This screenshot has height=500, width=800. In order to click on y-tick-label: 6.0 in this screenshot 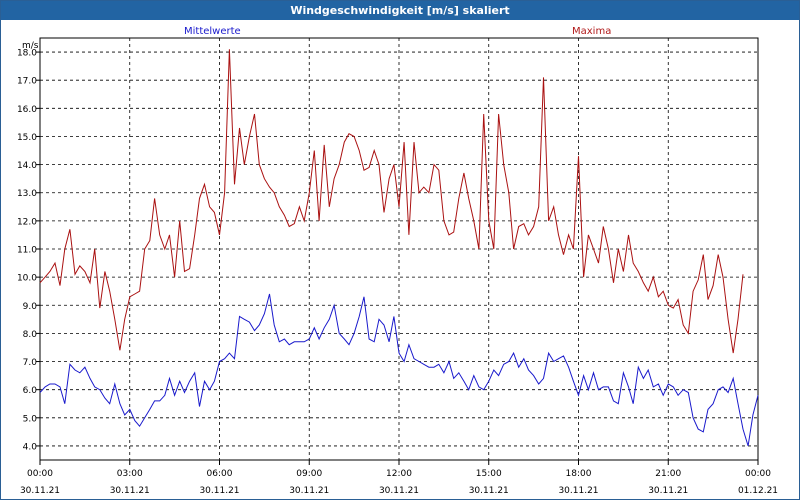, I will do `click(30, 391)`.